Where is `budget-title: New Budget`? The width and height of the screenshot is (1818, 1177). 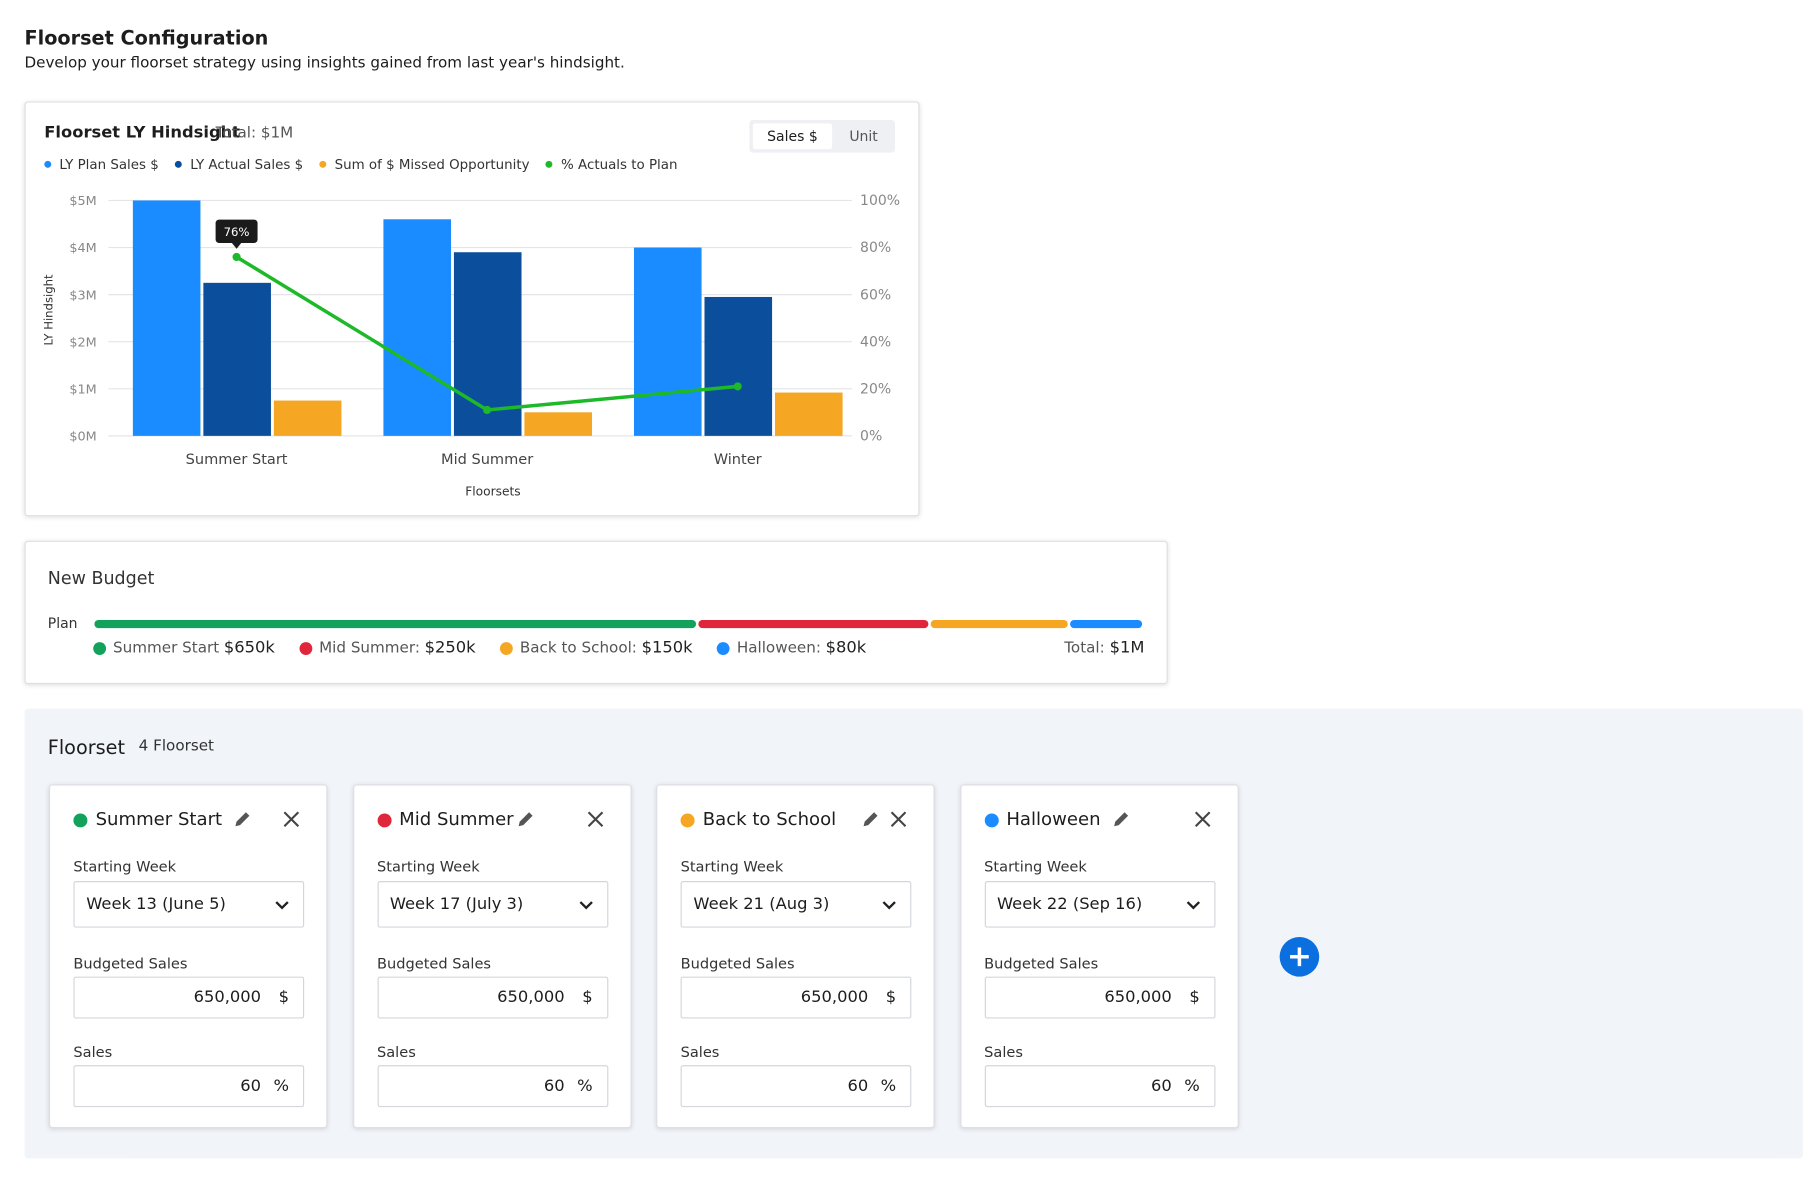 budget-title: New Budget is located at coordinates (101, 578).